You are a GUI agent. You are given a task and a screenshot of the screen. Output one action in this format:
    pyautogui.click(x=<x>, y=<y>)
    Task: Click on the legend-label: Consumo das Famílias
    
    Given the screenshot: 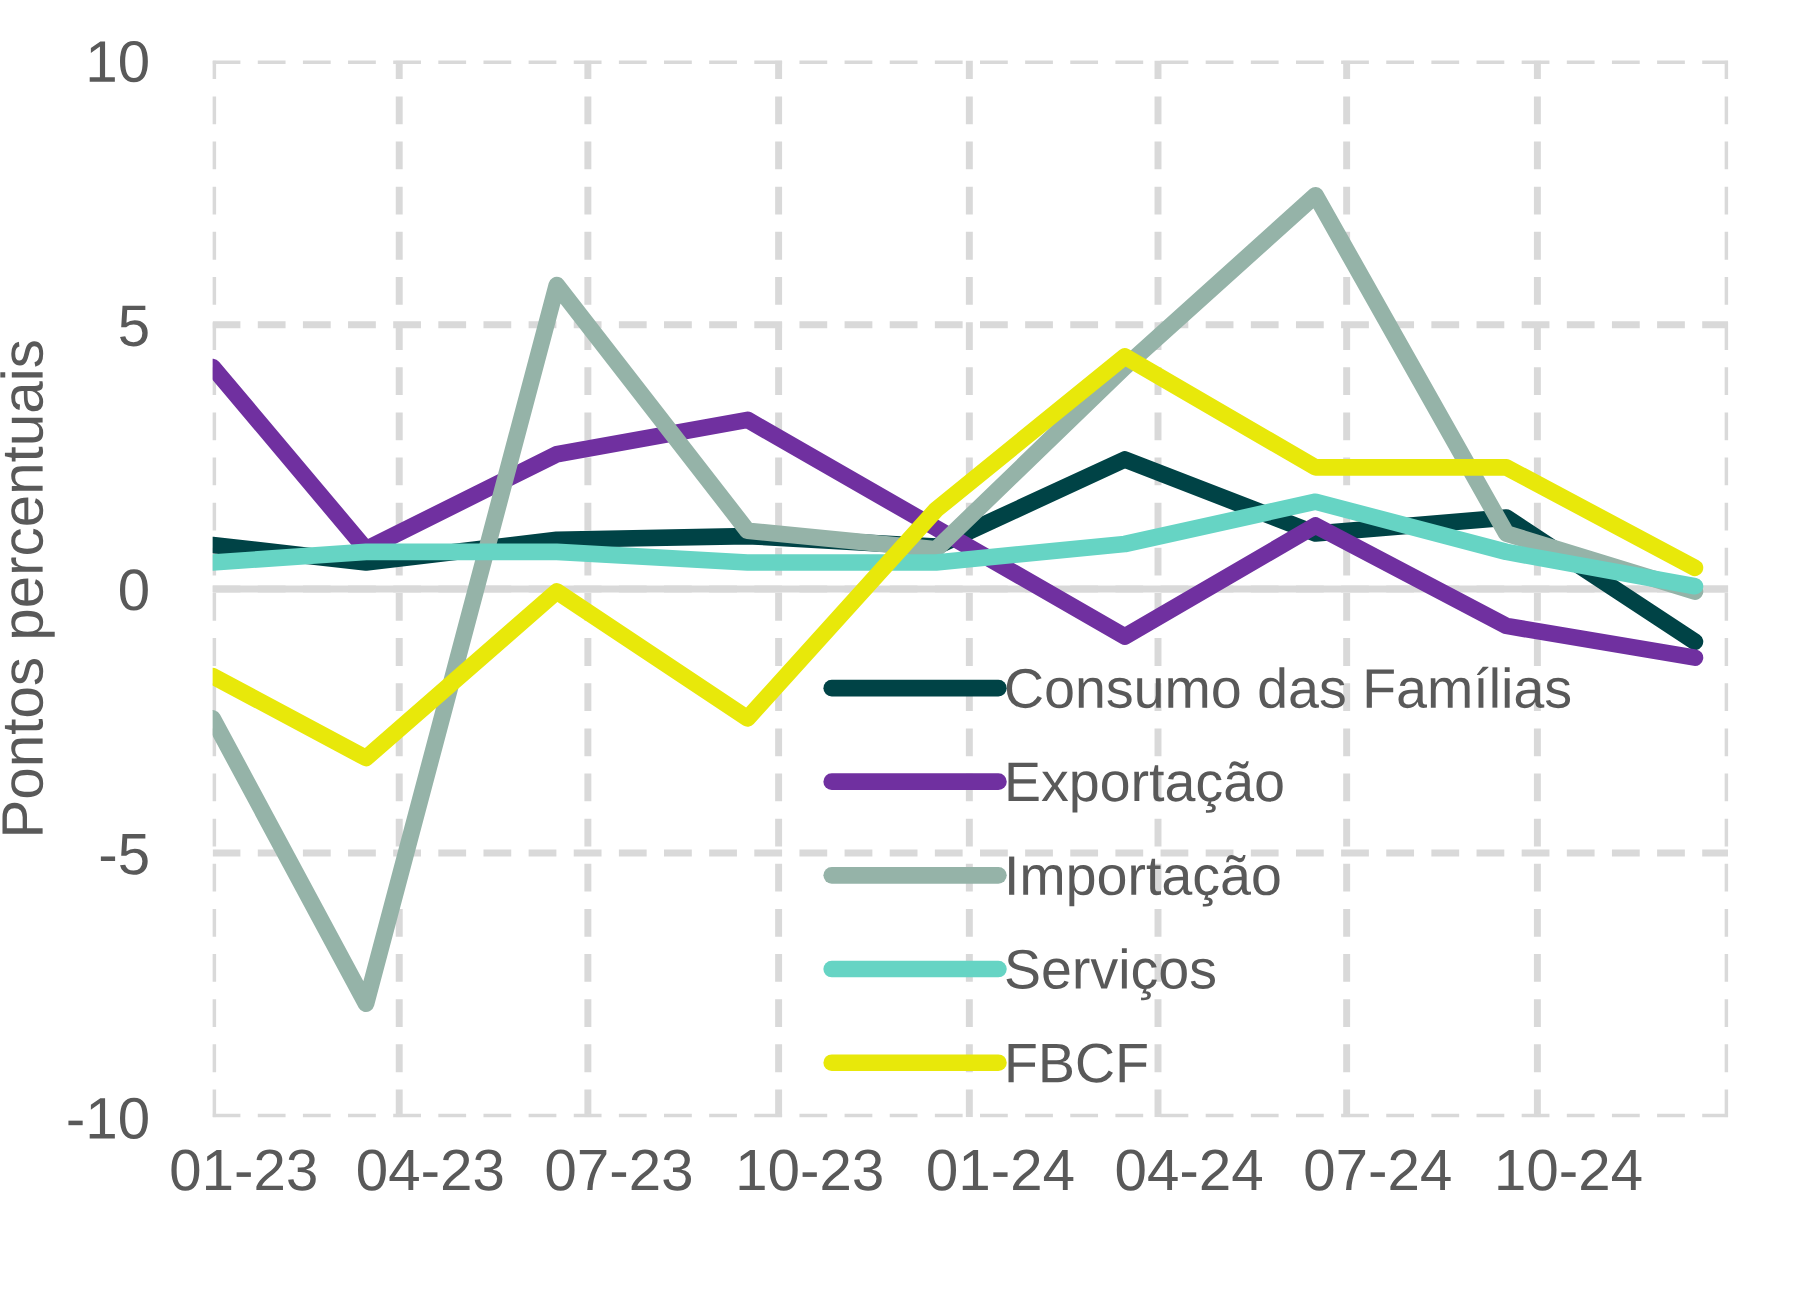 What is the action you would take?
    pyautogui.click(x=1288, y=687)
    